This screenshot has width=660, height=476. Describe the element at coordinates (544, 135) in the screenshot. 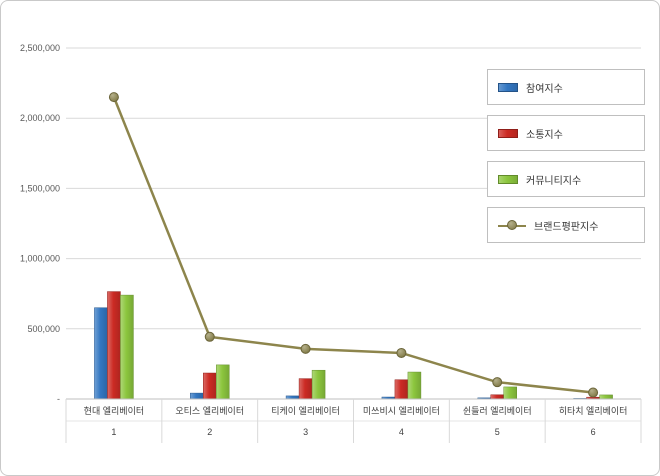

I see `legend-label: 소통지수` at that location.